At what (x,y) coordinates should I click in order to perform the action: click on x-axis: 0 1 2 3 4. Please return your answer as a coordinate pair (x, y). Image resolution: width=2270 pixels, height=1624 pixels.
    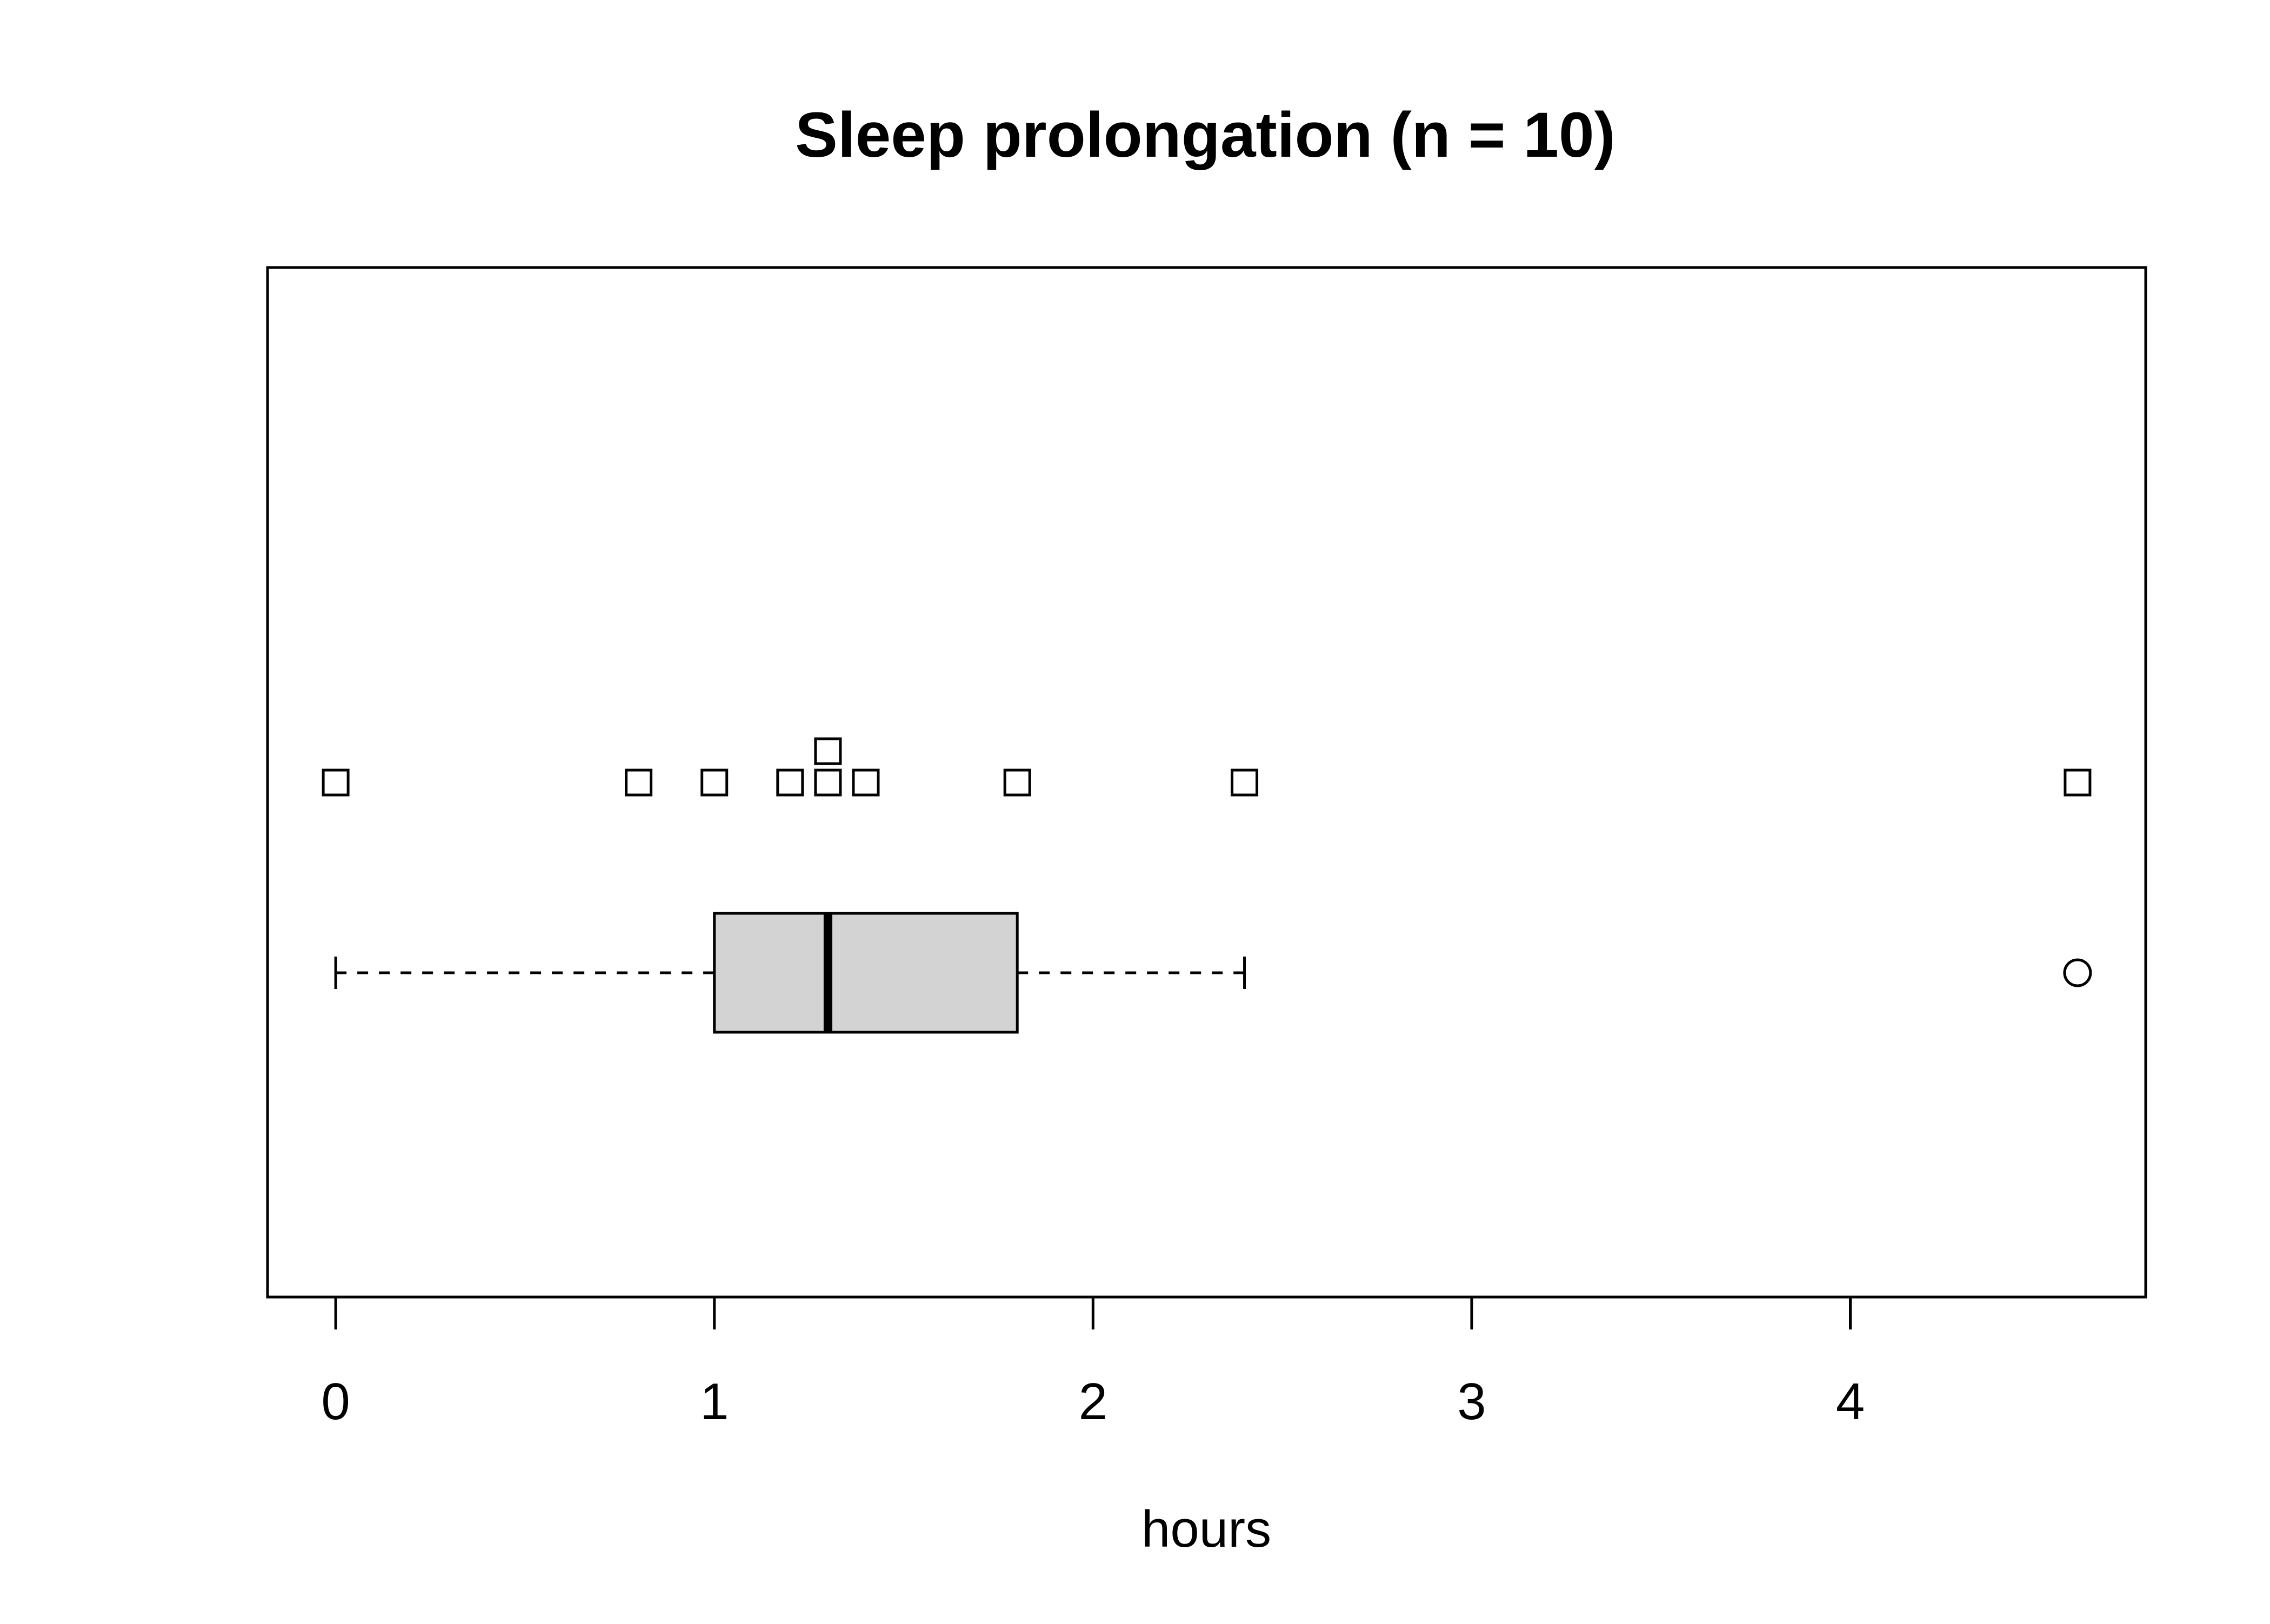
    Looking at the image, I should click on (1093, 1364).